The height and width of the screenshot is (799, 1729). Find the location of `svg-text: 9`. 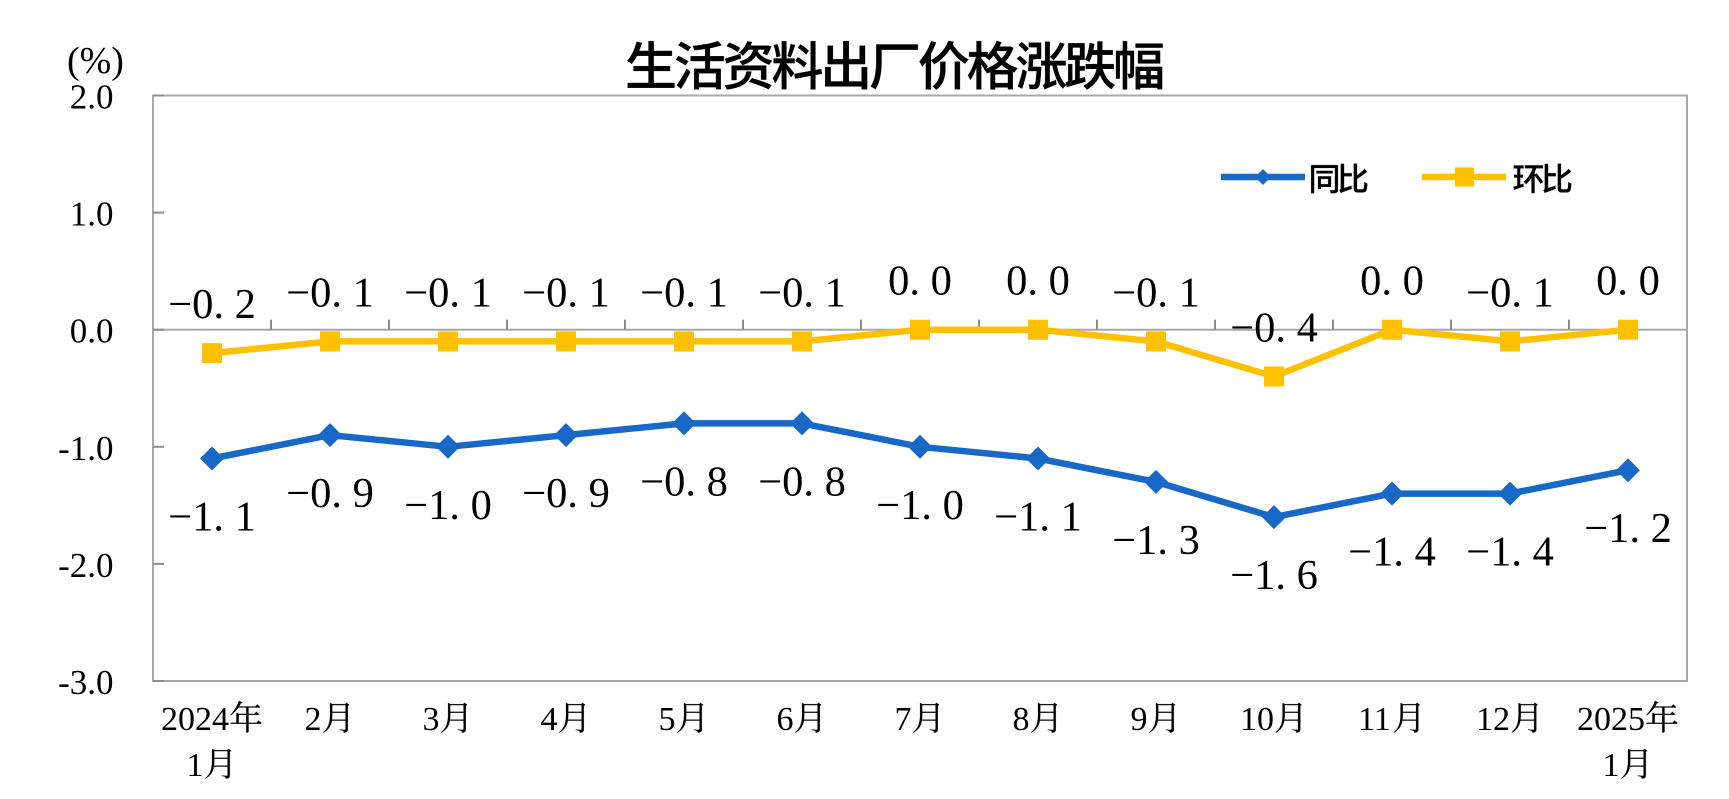

svg-text: 9 is located at coordinates (1139, 719).